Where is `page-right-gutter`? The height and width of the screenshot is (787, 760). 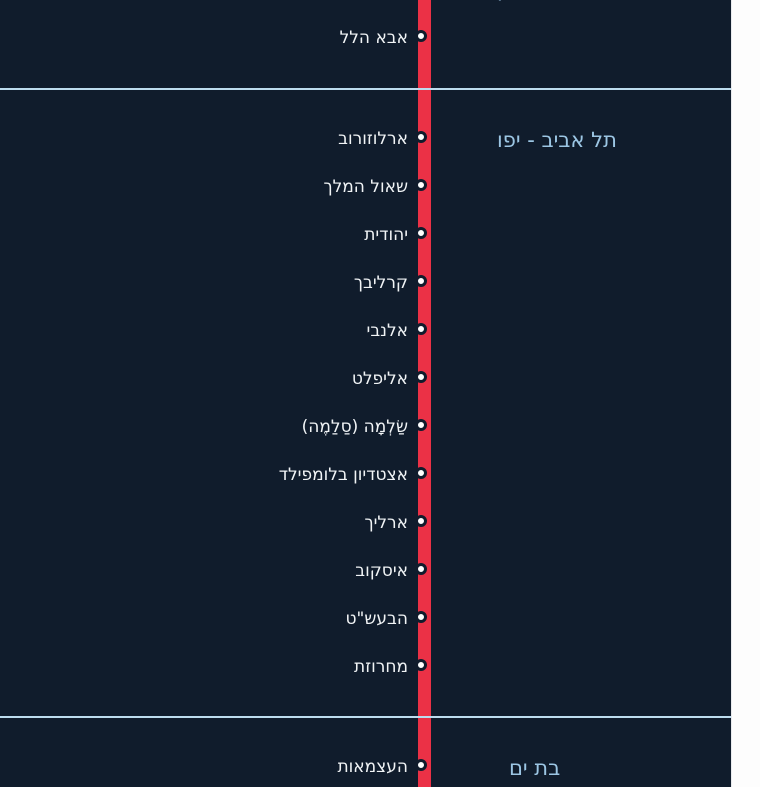 page-right-gutter is located at coordinates (745, 393).